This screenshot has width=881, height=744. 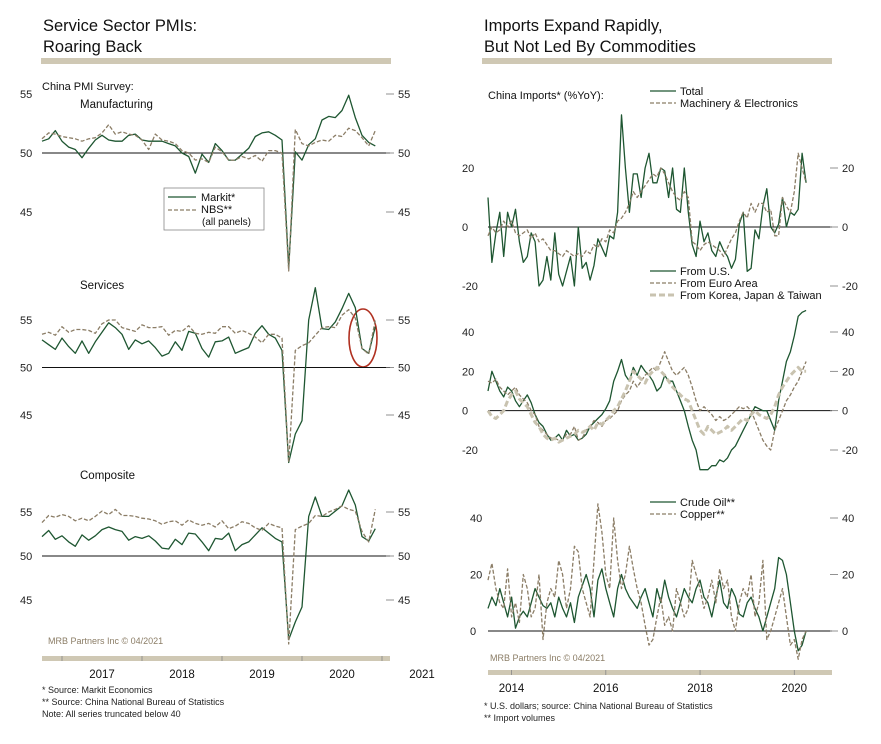 I want to click on left-credit: MRB Partners Inc © 04/2021, so click(x=105, y=641).